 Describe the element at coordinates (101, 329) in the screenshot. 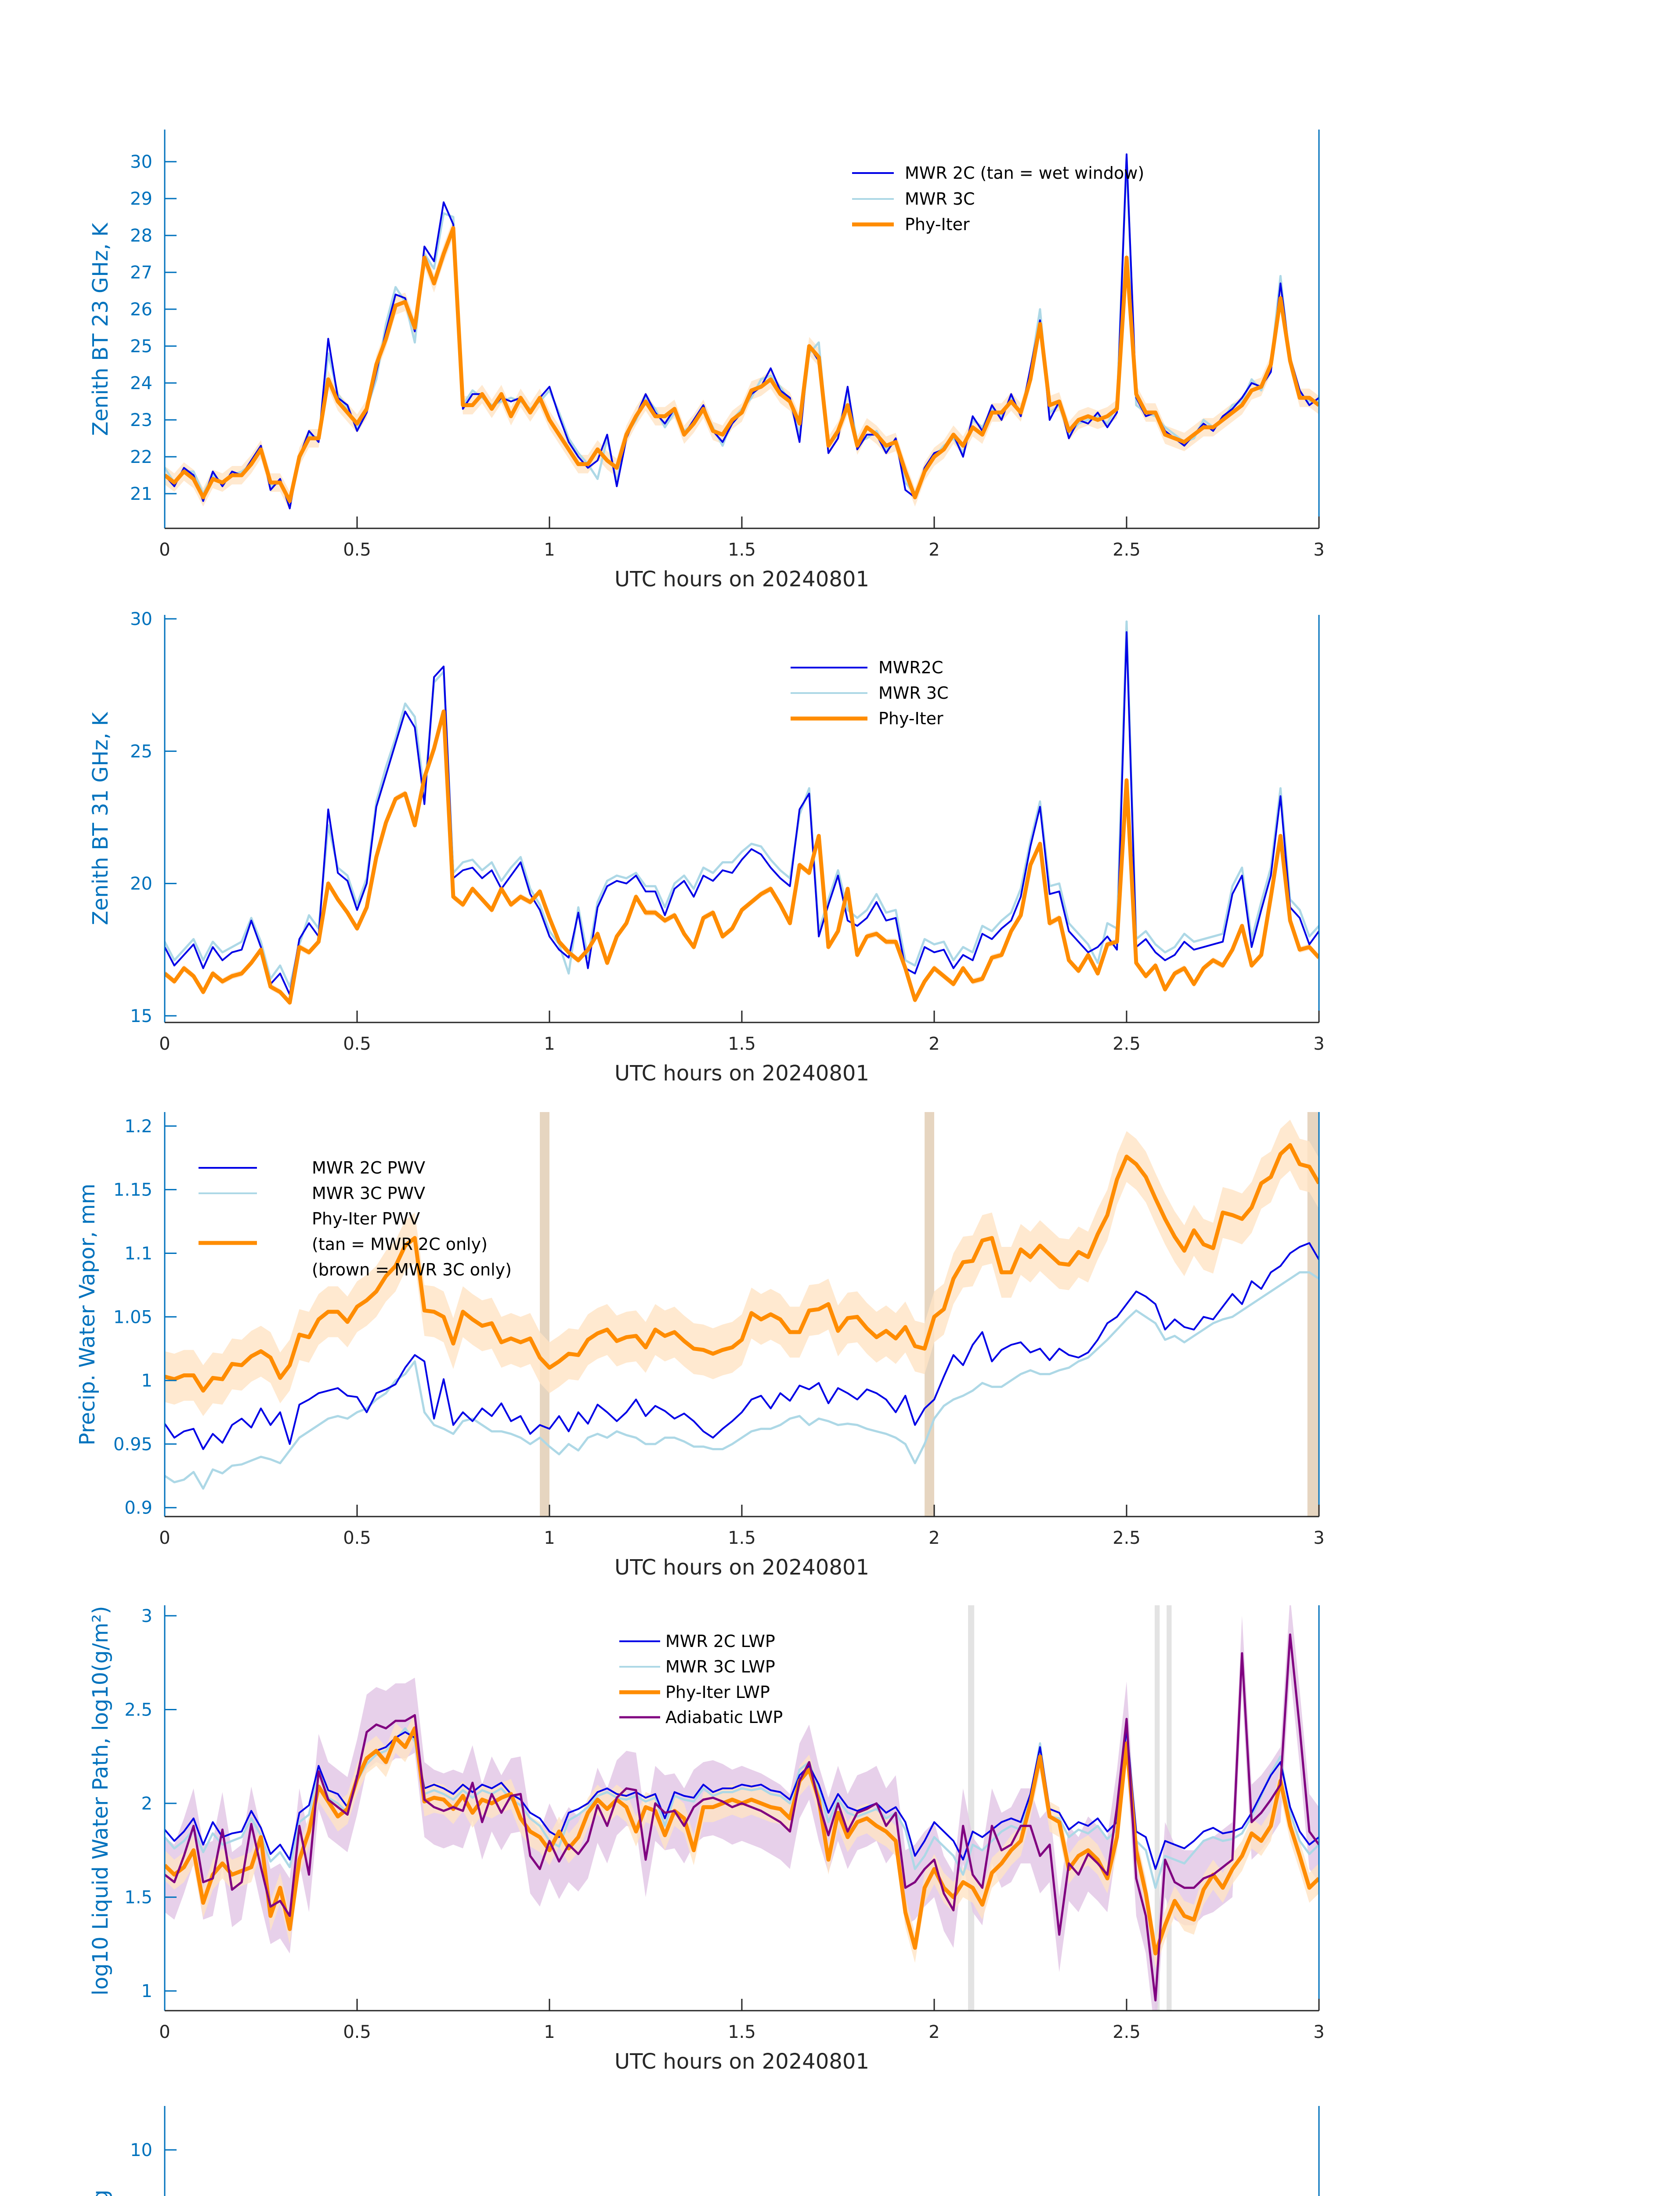

I see `y-axis-label: Zenith BT 23 GHz, K` at that location.